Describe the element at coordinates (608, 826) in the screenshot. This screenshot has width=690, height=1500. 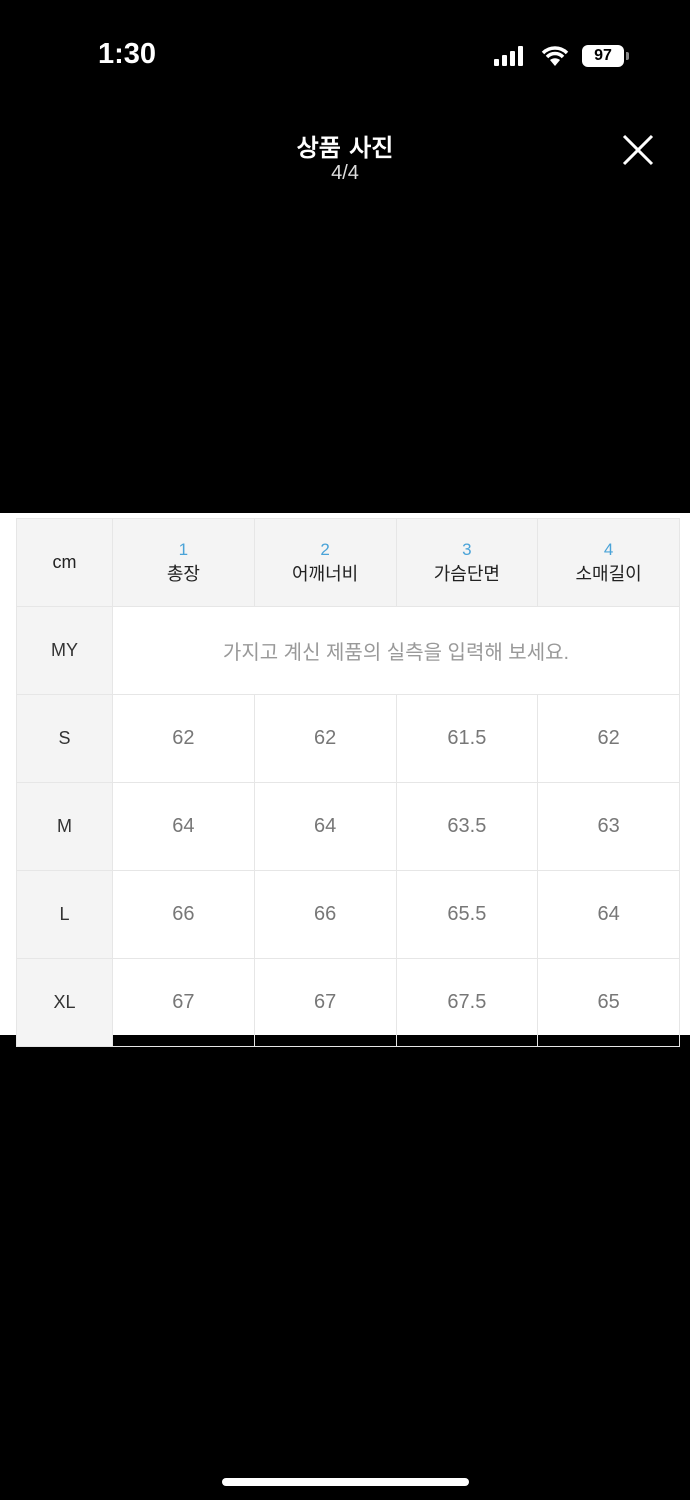
I see `measurement-cell: 63` at that location.